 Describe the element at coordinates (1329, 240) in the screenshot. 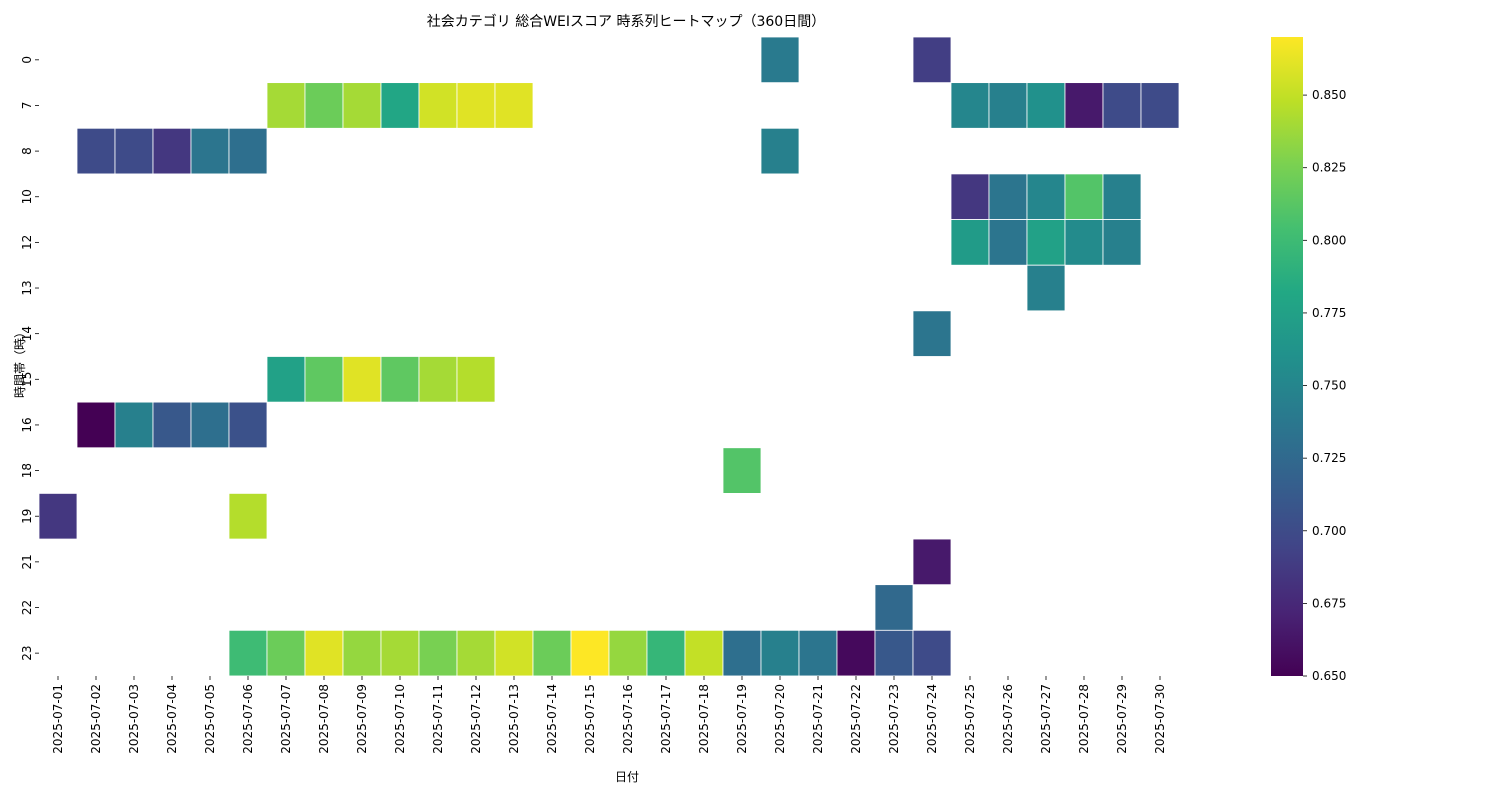

I see `colorbar-tick-label: 0.800` at that location.